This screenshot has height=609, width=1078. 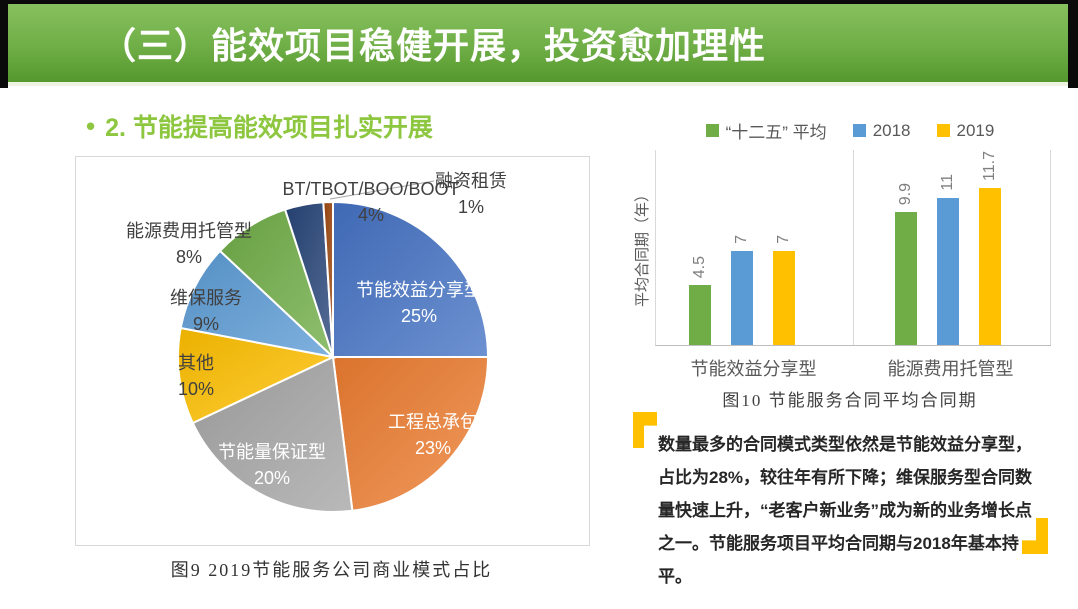 I want to click on bar-value-label: 4.5, so click(x=699, y=266).